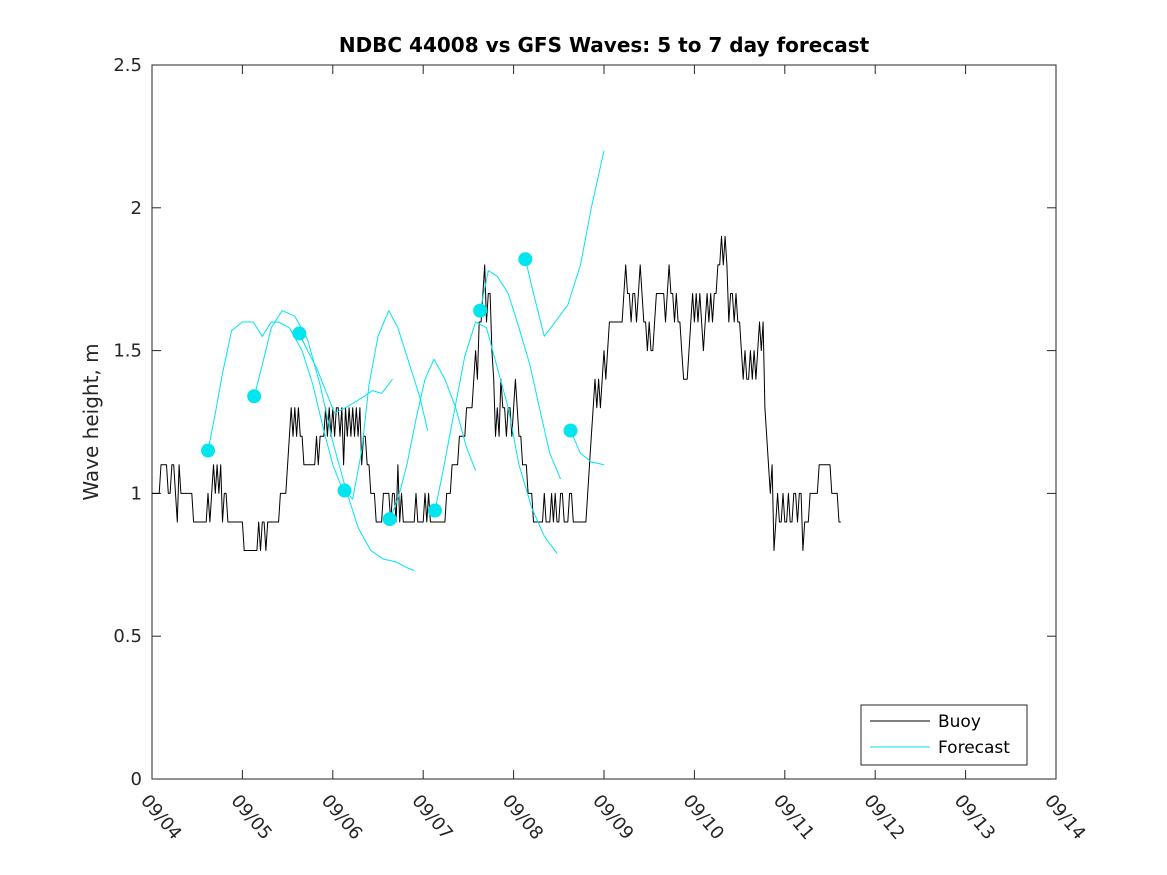 Image resolution: width=1167 pixels, height=875 pixels. I want to click on y-tick-label: 2, so click(136, 208).